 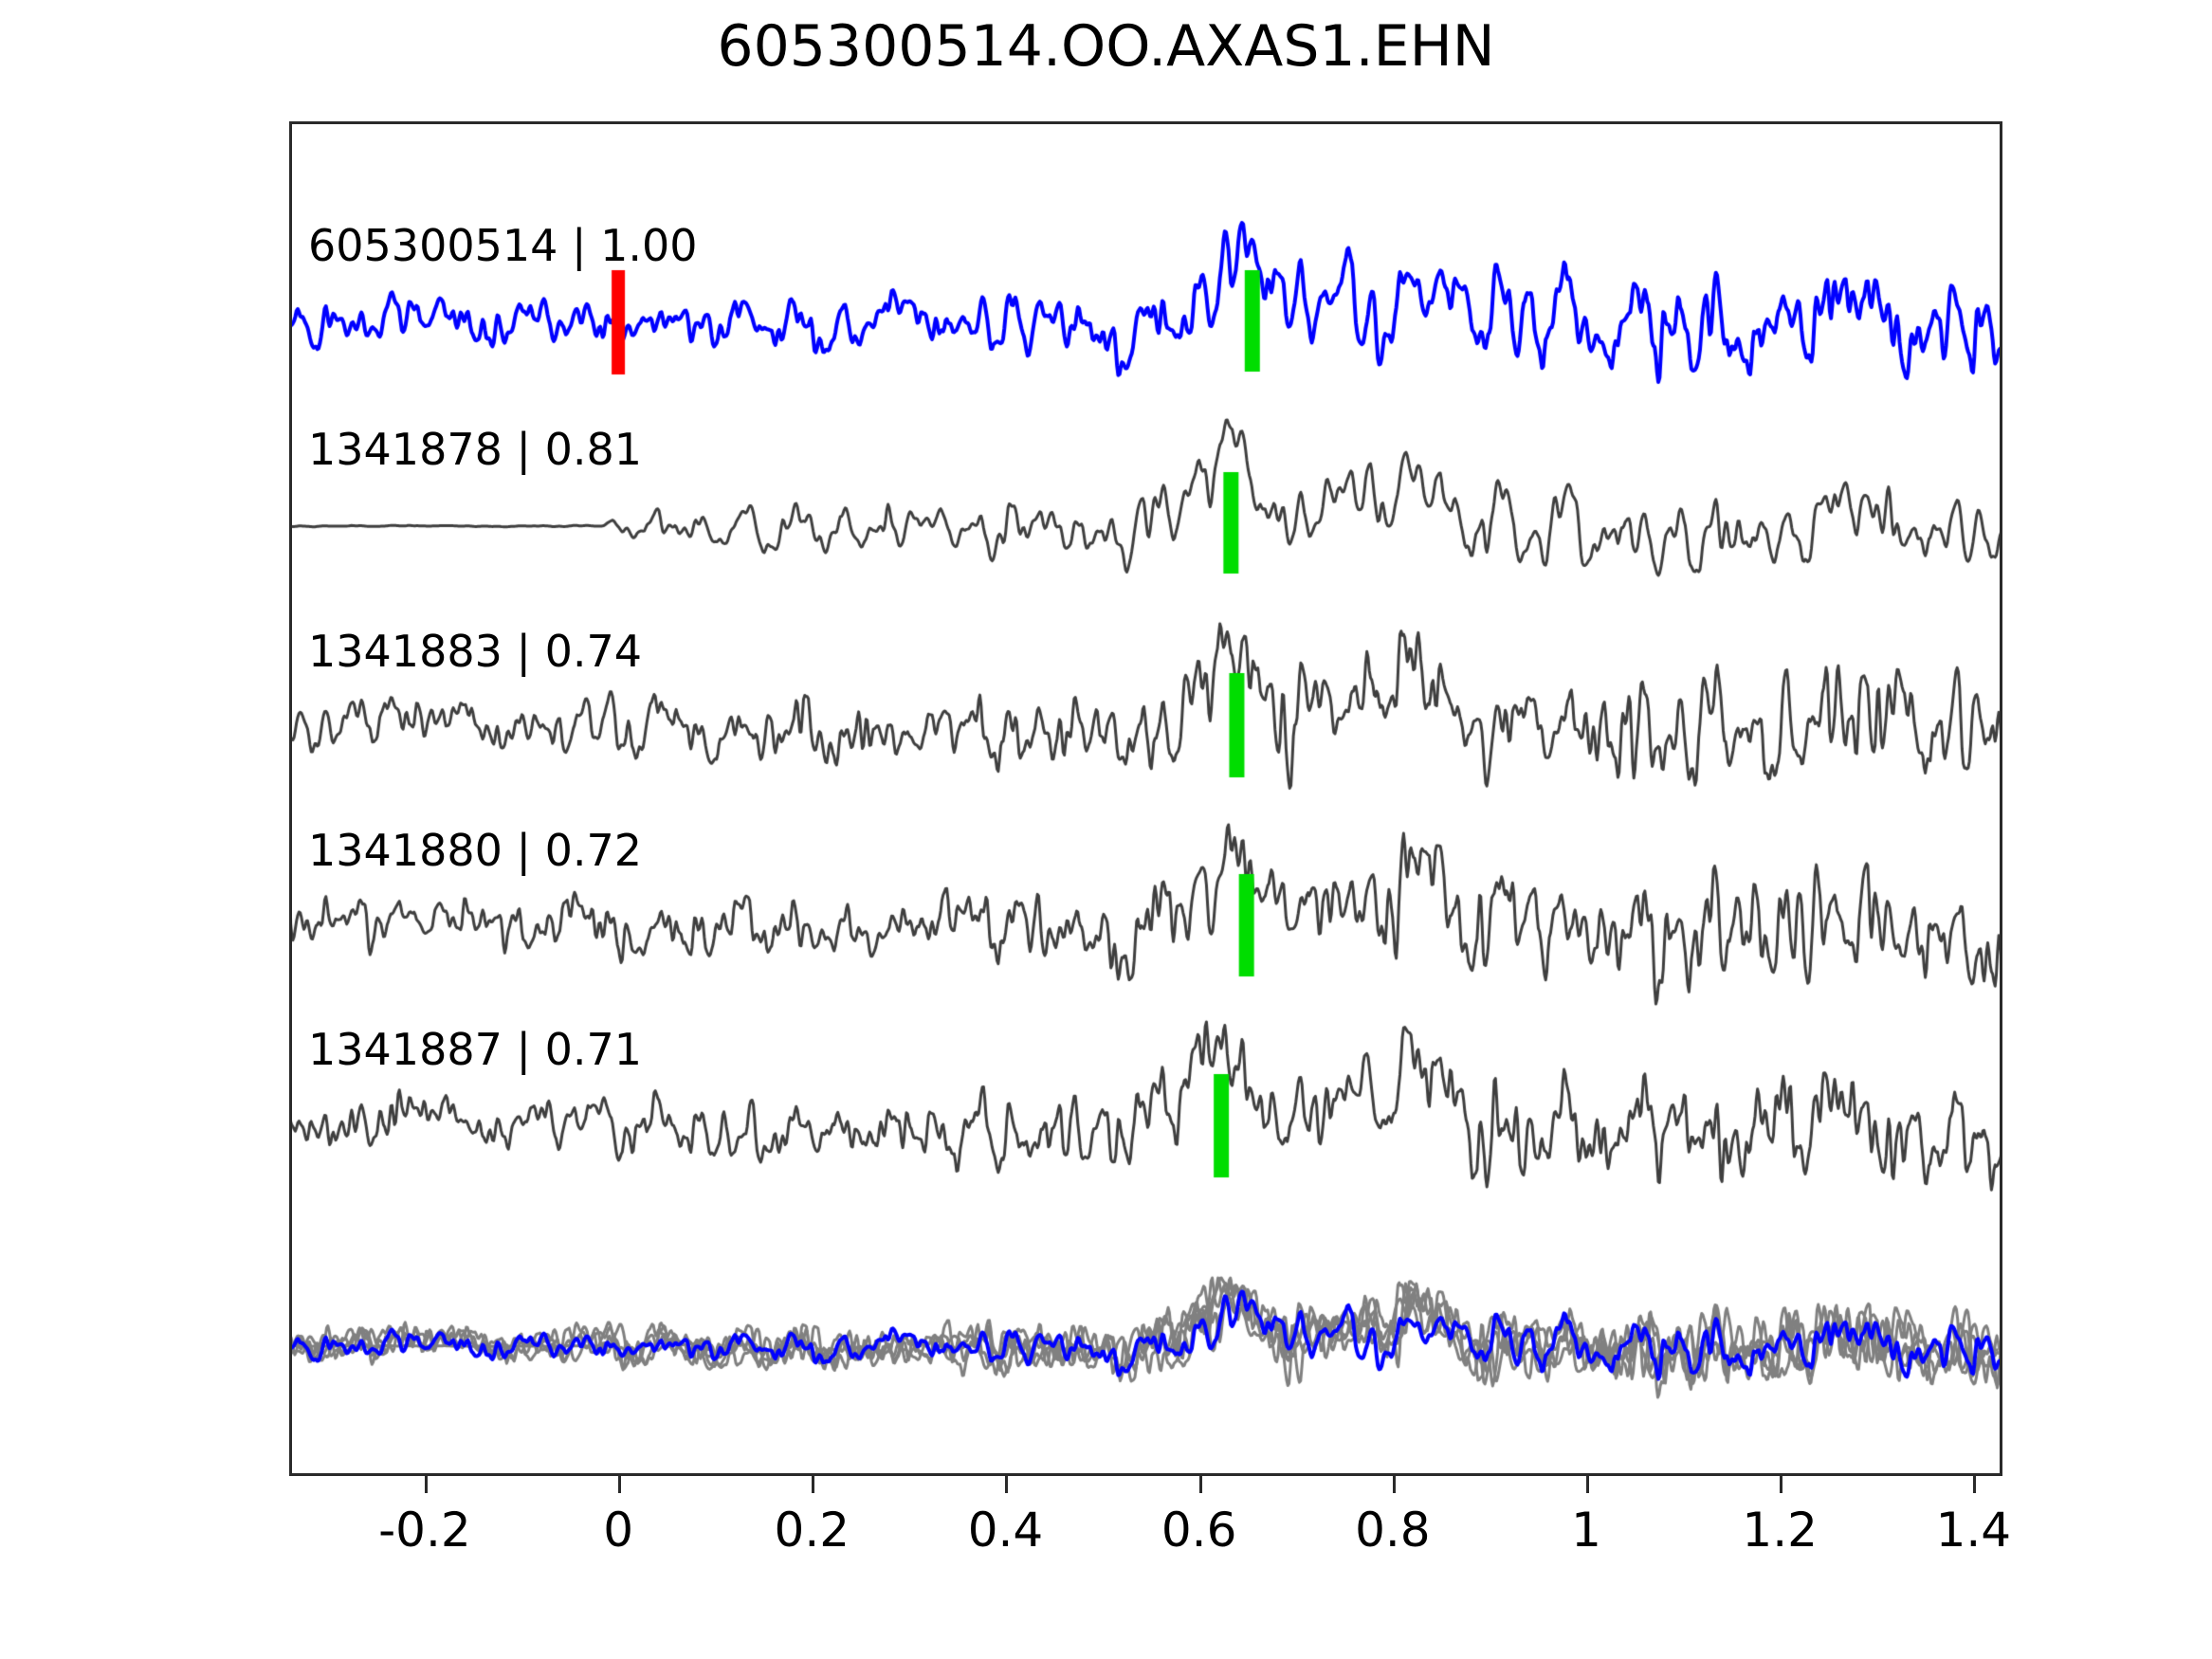 What do you see at coordinates (1199, 1530) in the screenshot?
I see `x-axis-tick-label: 0.6` at bounding box center [1199, 1530].